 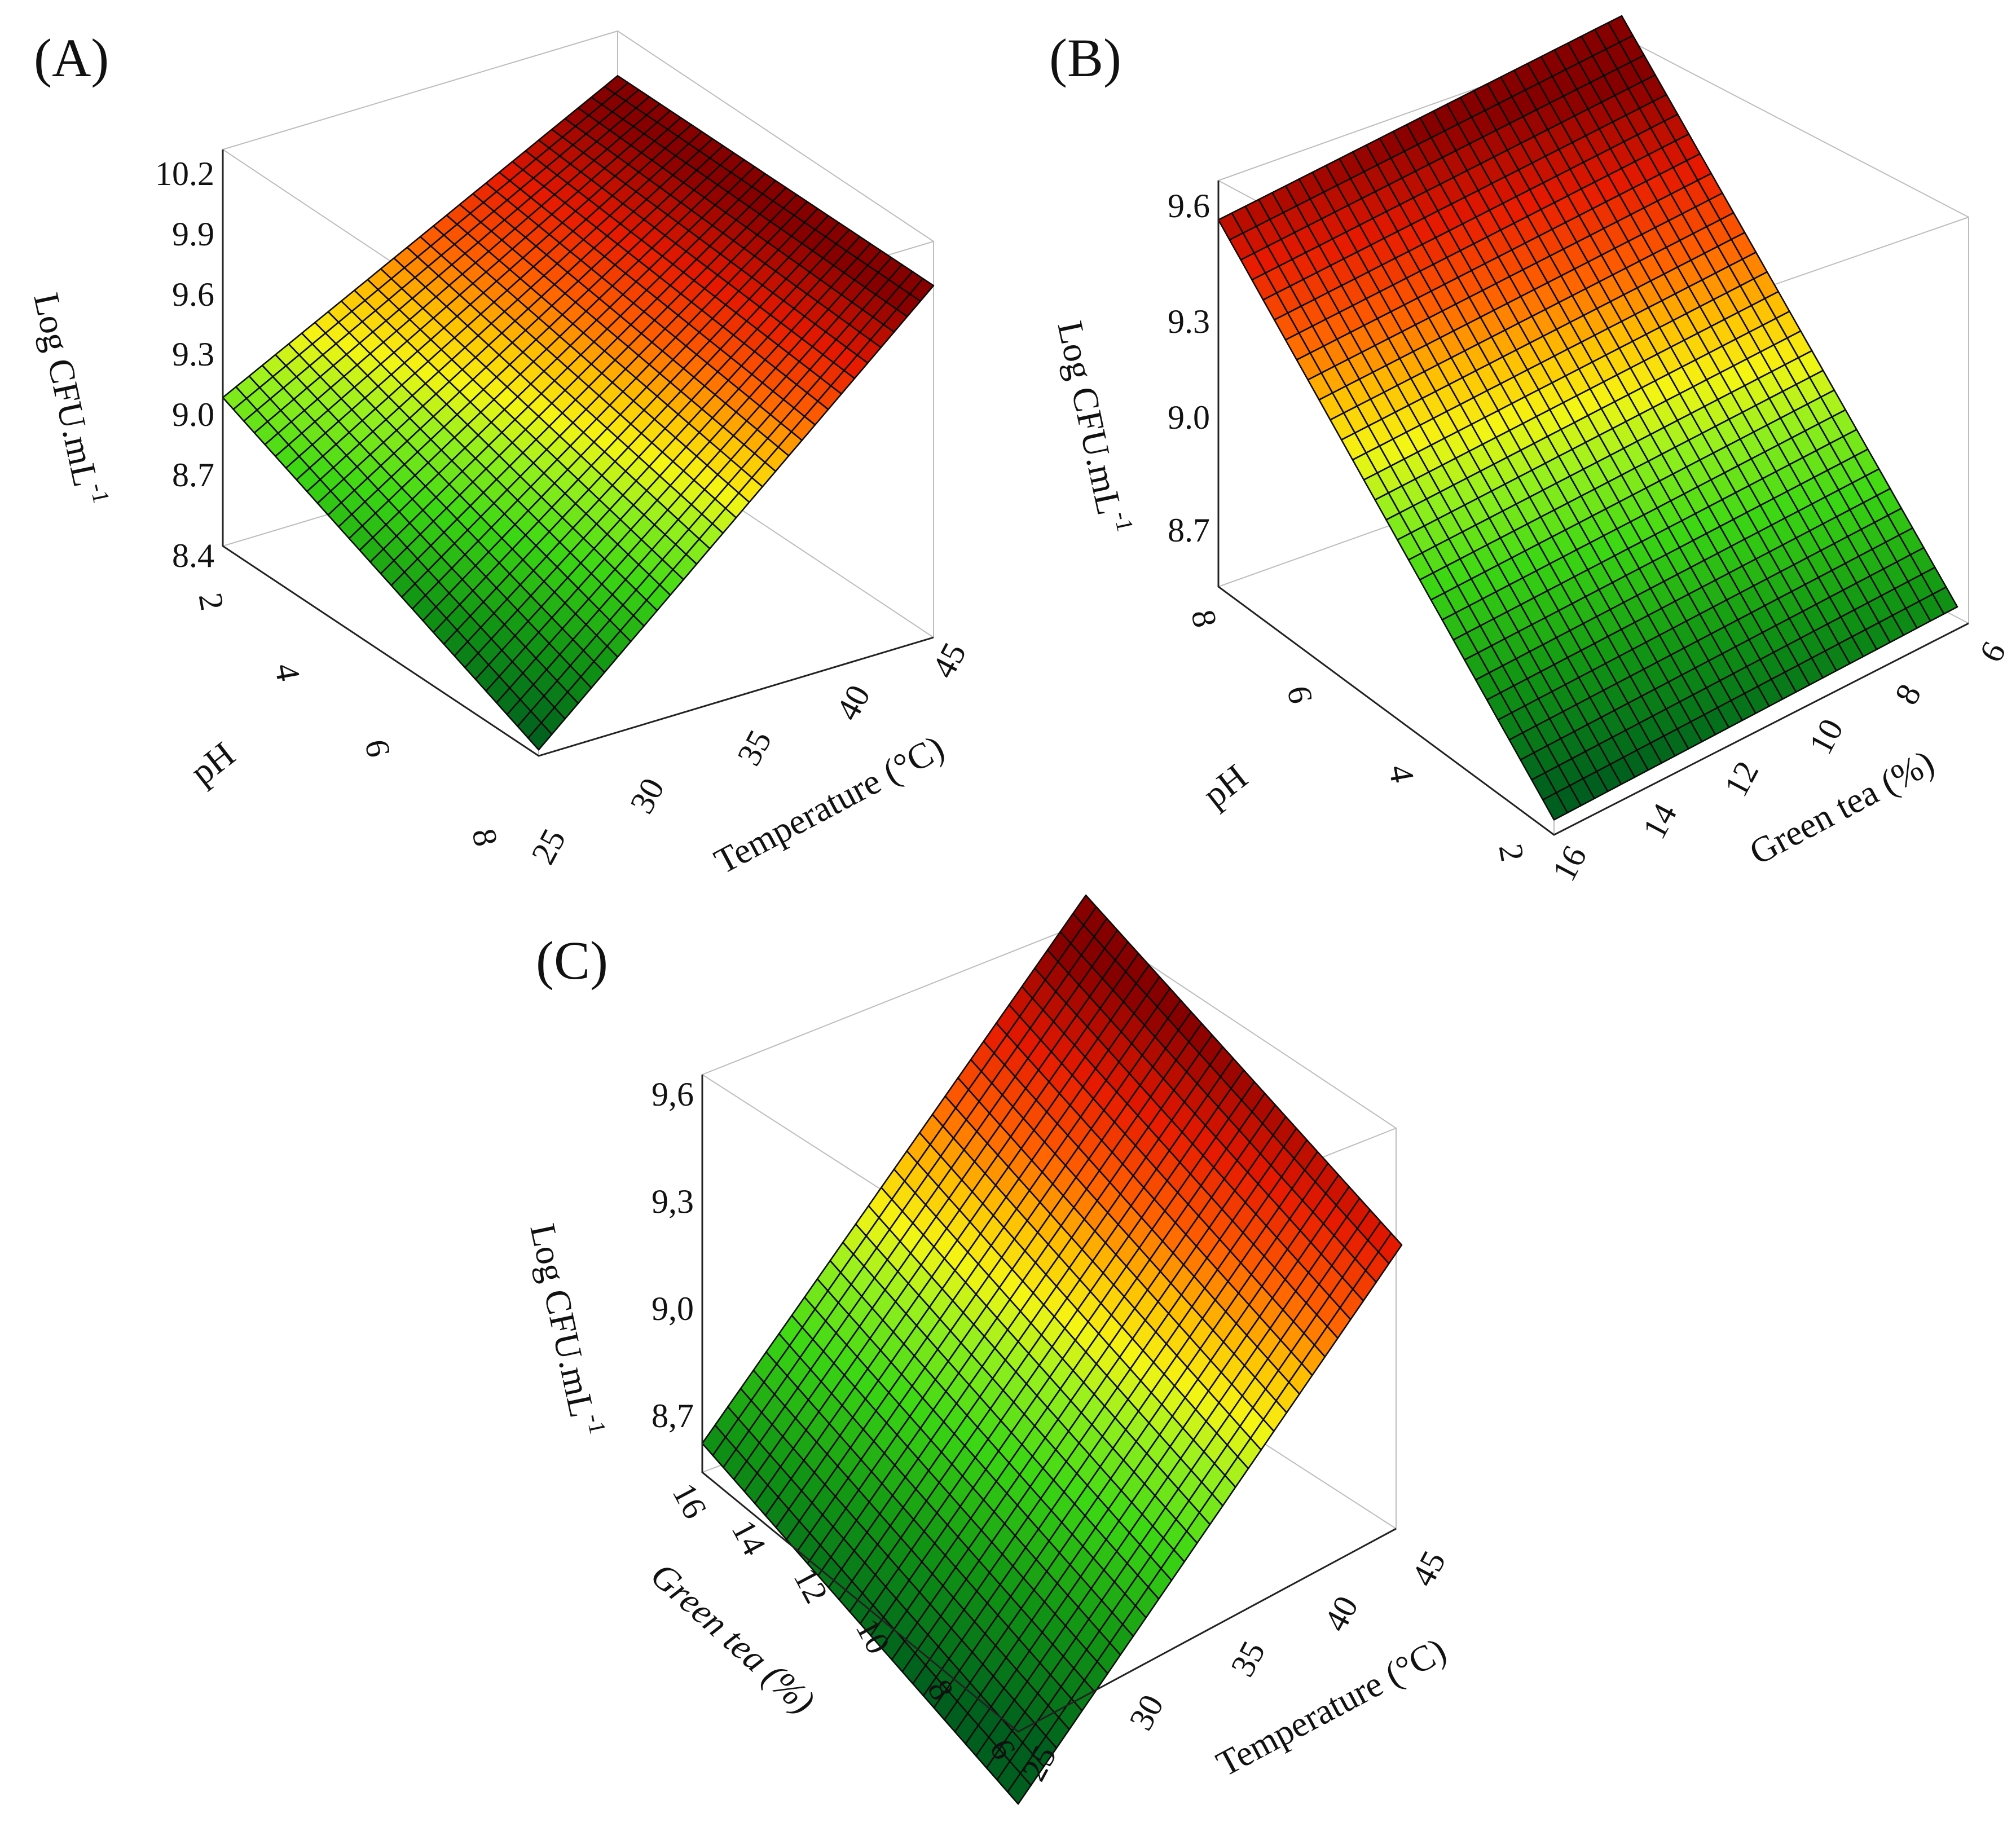 What do you see at coordinates (1569, 863) in the screenshot?
I see `x-tick: 16` at bounding box center [1569, 863].